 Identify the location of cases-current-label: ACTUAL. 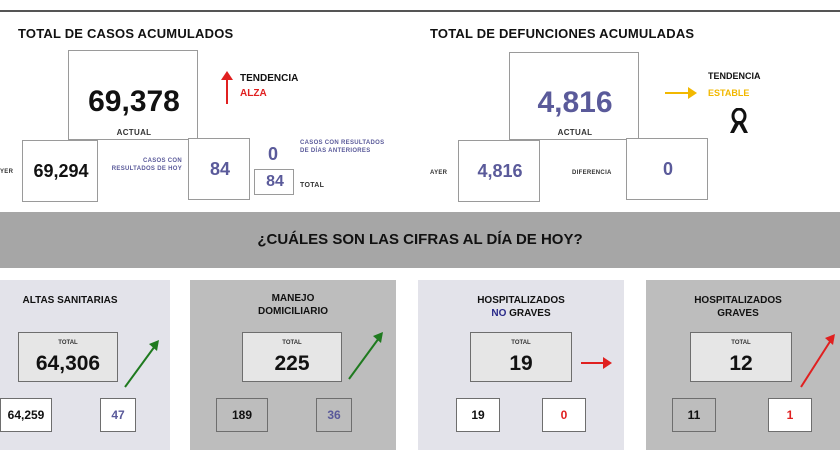
(134, 132).